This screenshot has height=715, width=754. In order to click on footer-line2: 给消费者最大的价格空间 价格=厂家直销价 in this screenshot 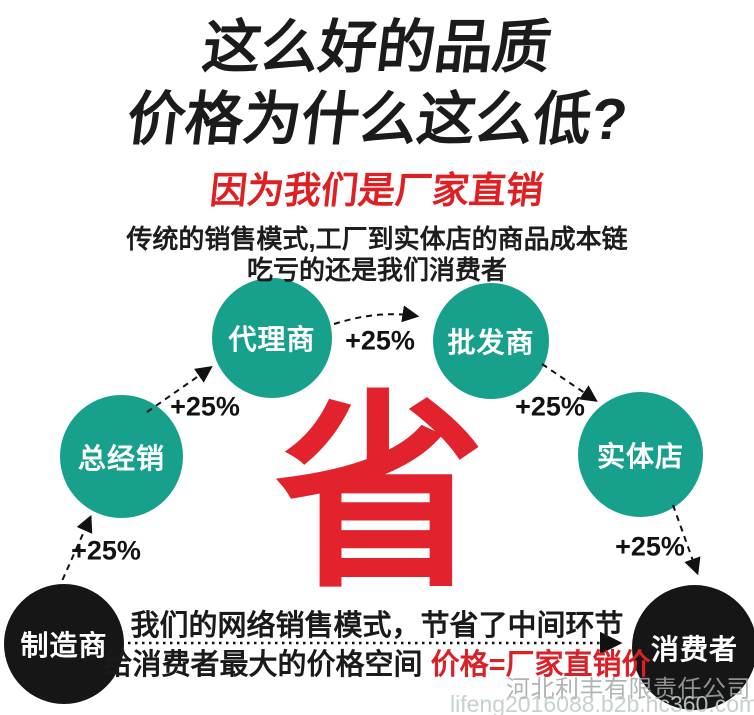, I will do `click(377, 665)`.